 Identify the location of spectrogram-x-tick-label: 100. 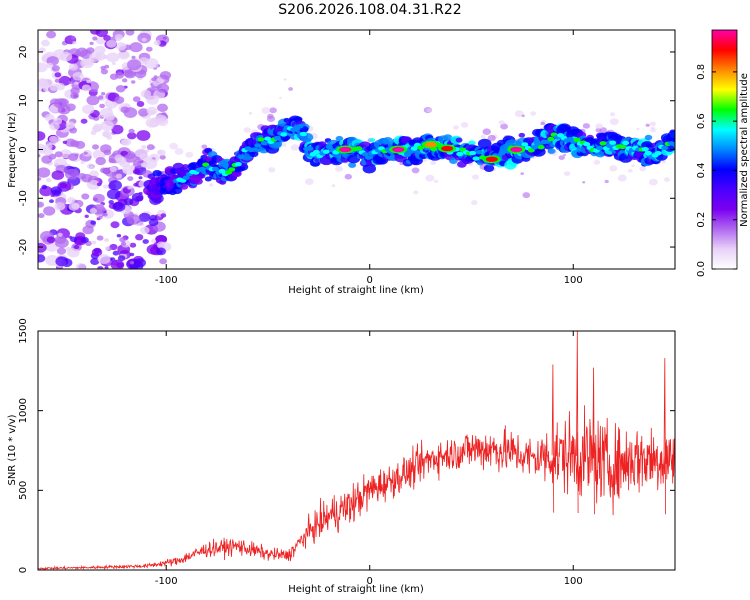
(573, 280).